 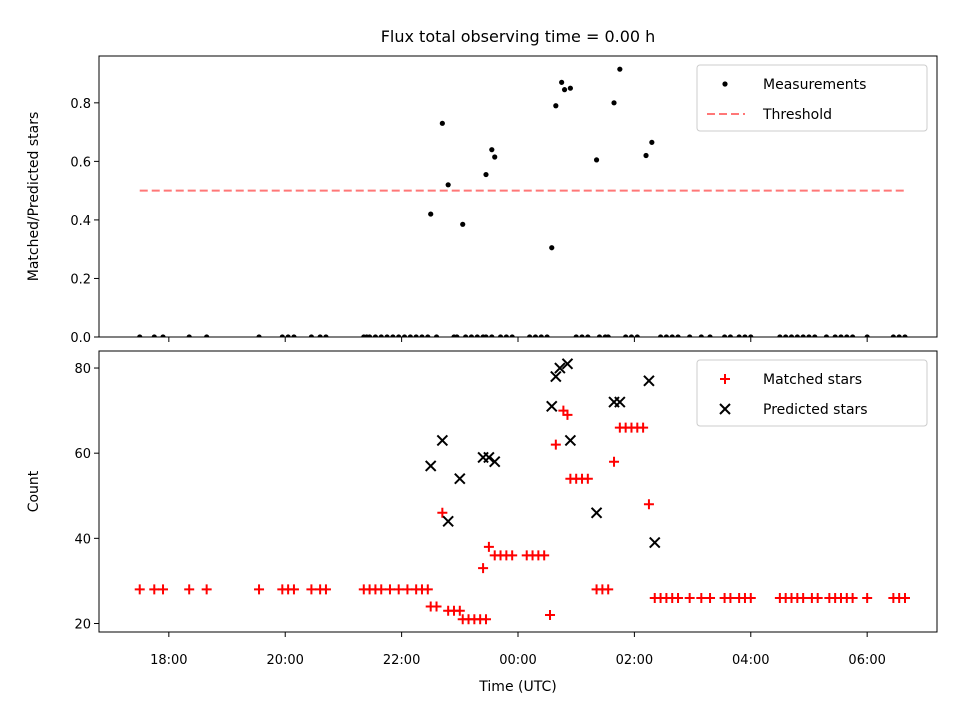 What do you see at coordinates (80, 221) in the screenshot?
I see `y-tick-label: 0.4` at bounding box center [80, 221].